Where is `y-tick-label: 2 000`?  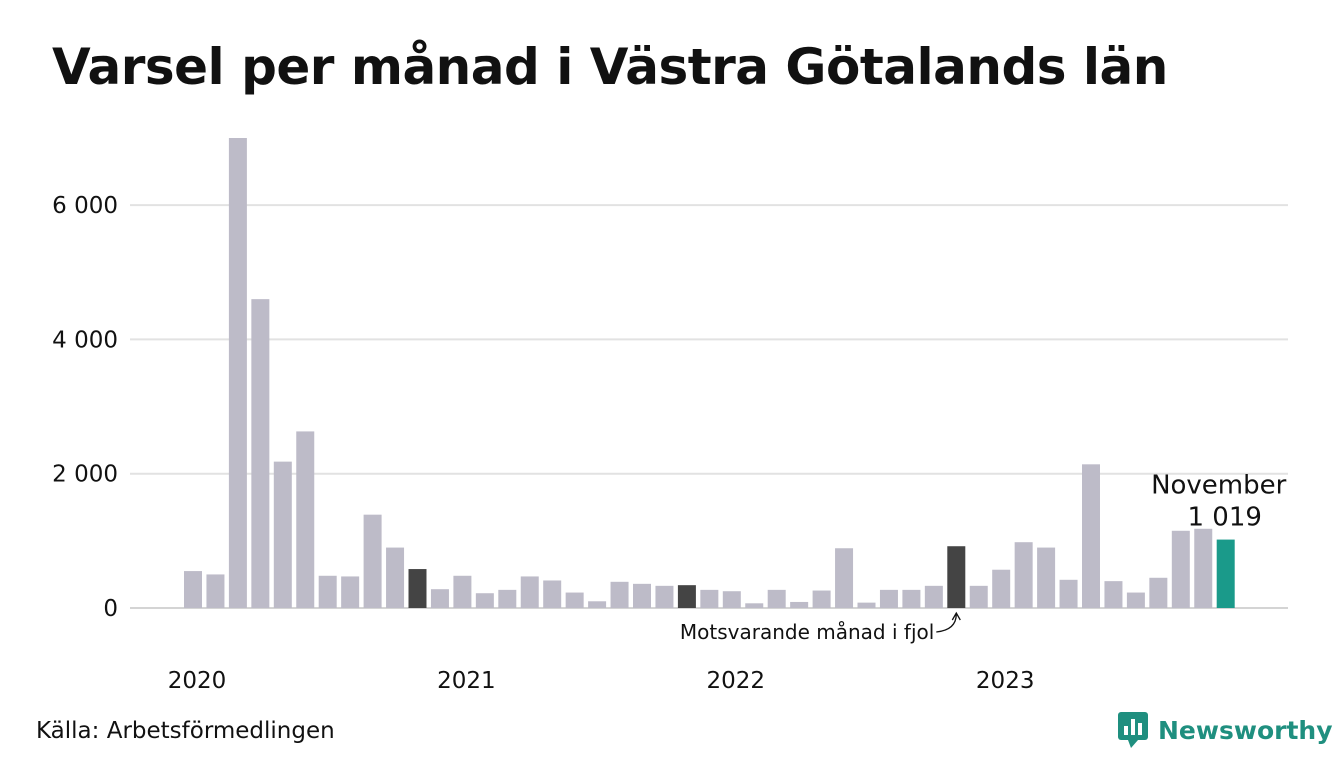 y-tick-label: 2 000 is located at coordinates (85, 475).